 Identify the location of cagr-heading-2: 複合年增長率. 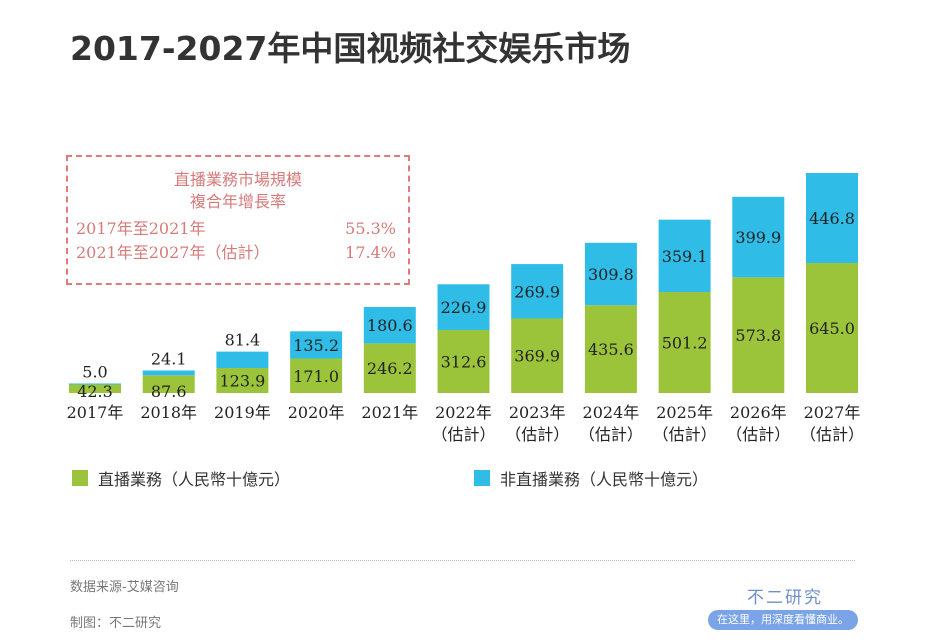
(237, 201).